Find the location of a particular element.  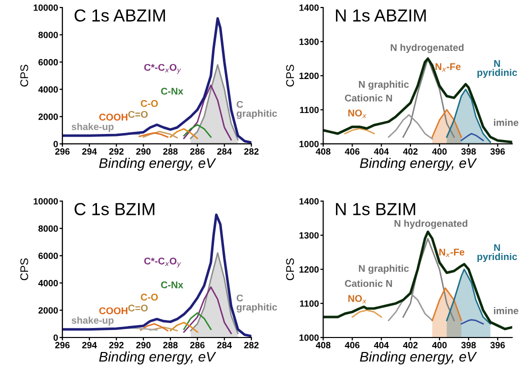

chart-title: N 1s ABZIM is located at coordinates (381, 16).